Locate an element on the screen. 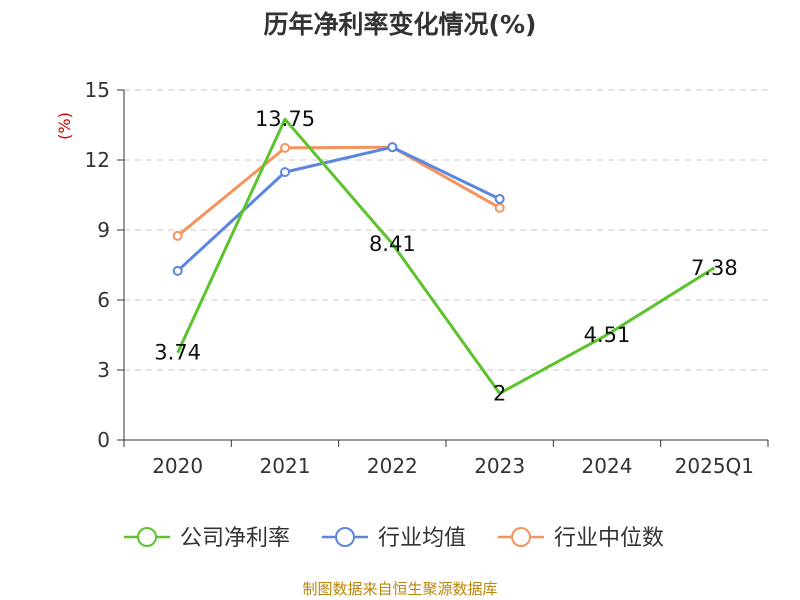 The image size is (800, 600). data-label: 4.51 is located at coordinates (607, 335).